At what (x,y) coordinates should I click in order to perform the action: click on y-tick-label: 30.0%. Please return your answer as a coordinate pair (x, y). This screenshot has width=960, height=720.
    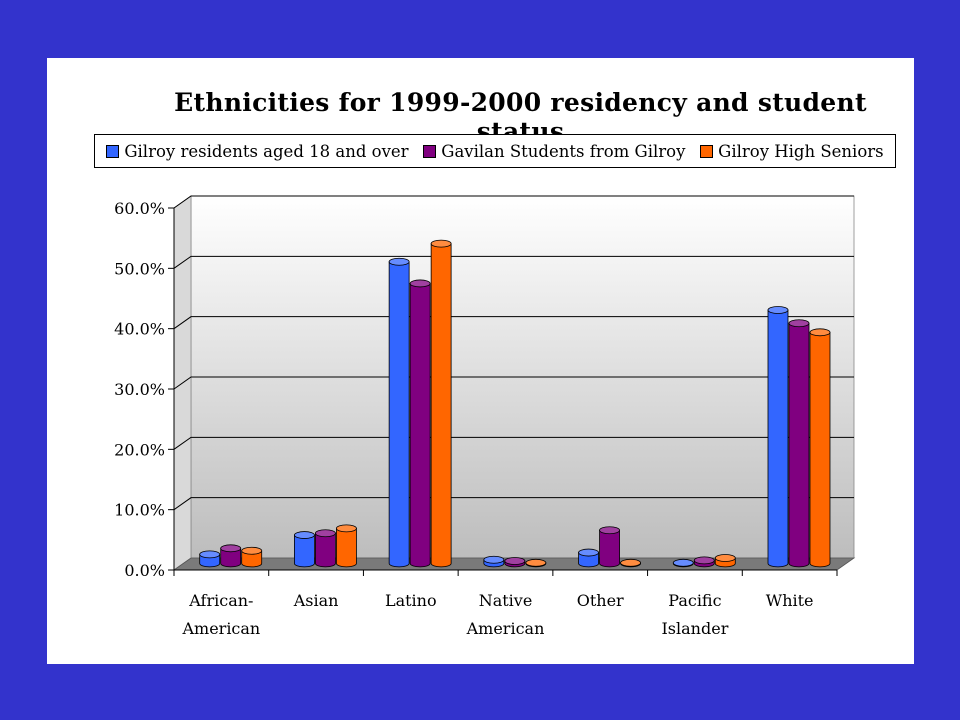
    Looking at the image, I should click on (139, 389).